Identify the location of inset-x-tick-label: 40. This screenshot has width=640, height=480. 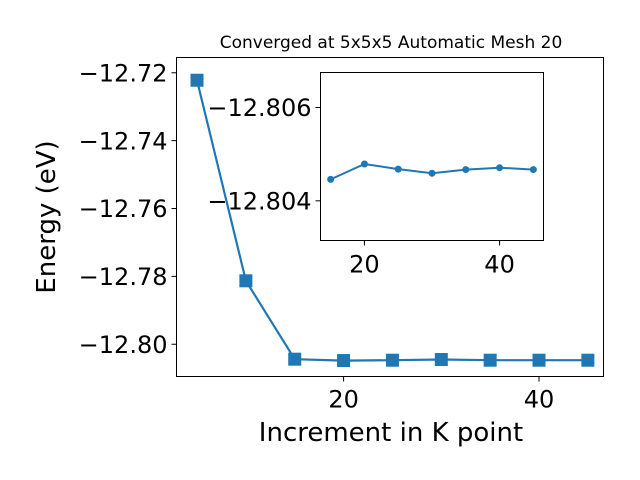
(499, 265).